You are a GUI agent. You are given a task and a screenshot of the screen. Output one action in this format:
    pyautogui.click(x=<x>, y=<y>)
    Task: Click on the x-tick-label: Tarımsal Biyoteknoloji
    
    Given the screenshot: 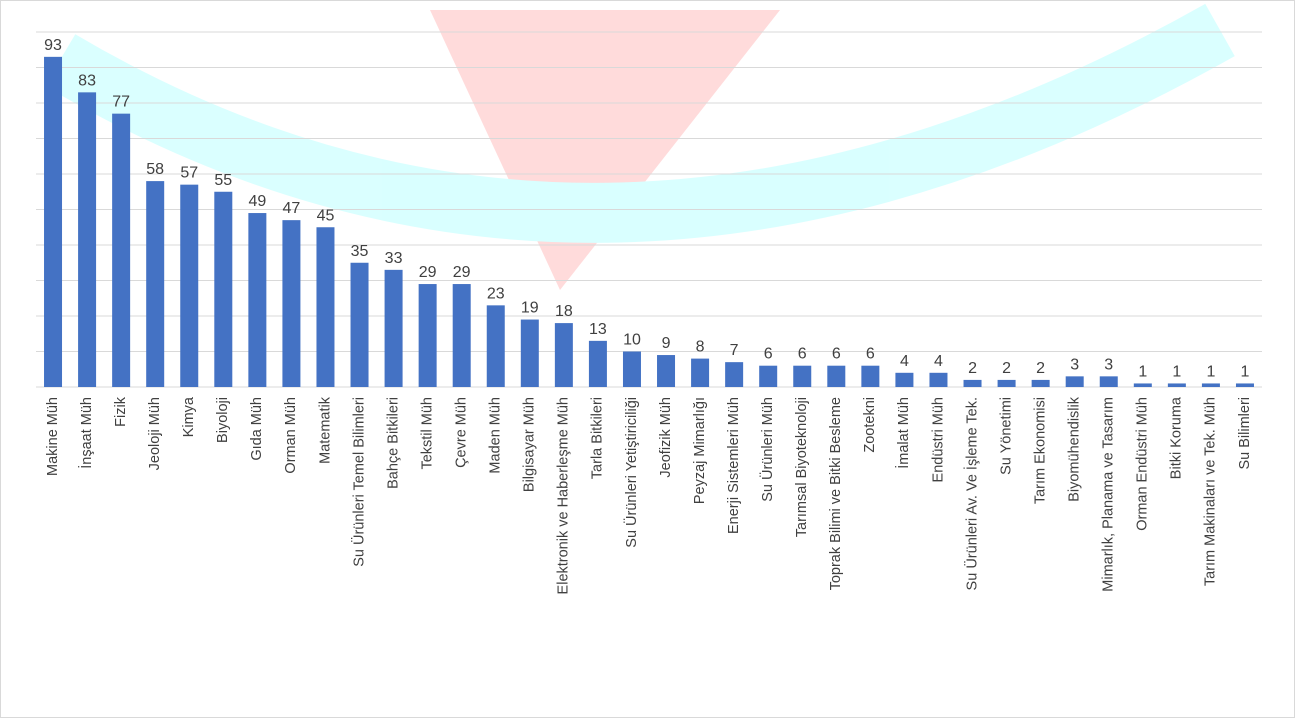 What is the action you would take?
    pyautogui.click(x=802, y=467)
    